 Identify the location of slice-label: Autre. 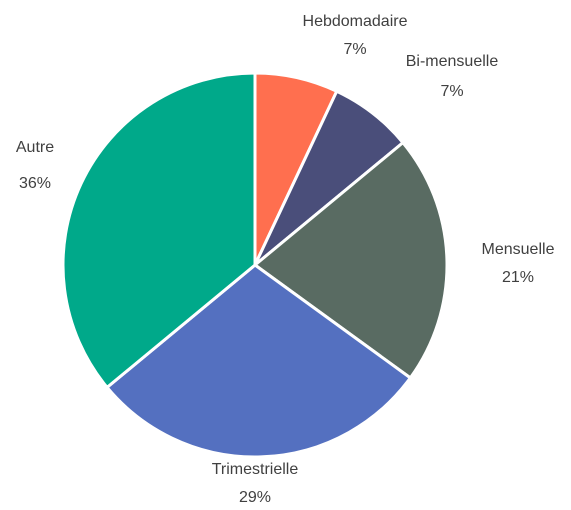
(35, 147).